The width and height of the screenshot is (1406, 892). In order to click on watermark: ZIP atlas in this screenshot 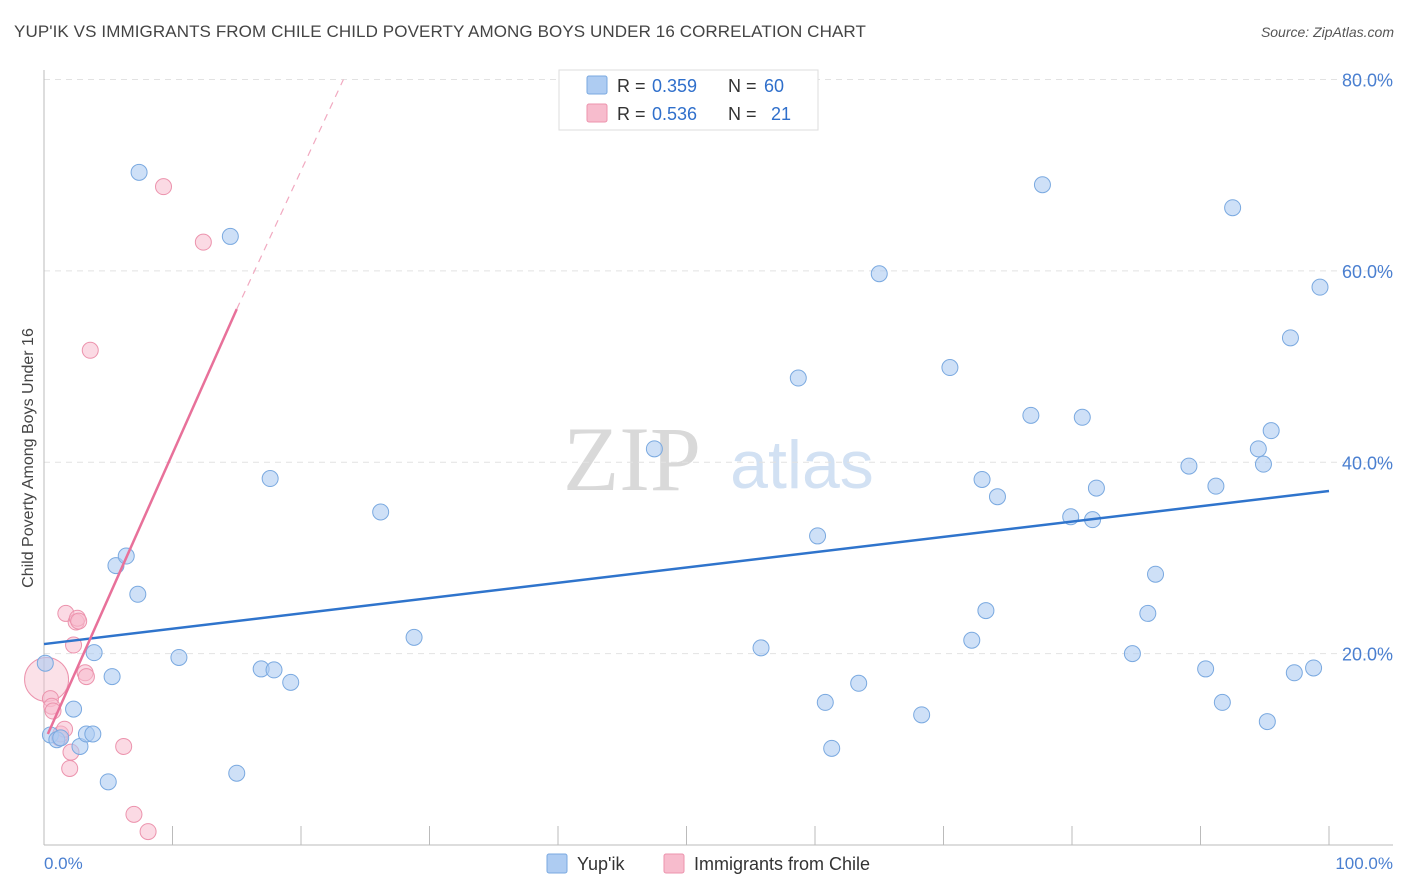, I will do `click(718, 459)`.